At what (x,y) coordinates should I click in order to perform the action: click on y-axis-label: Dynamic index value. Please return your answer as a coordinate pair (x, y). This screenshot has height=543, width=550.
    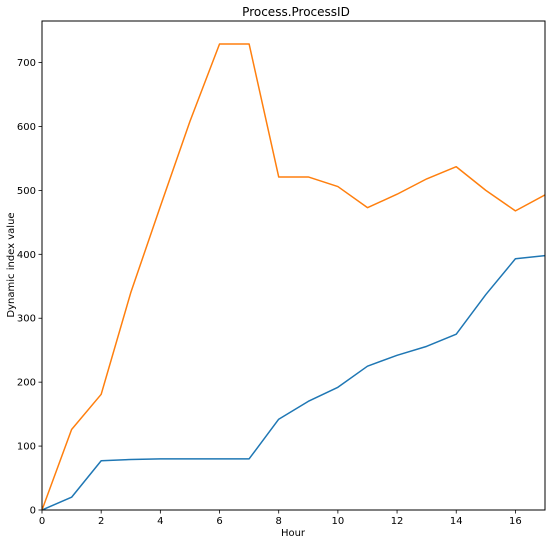
    Looking at the image, I should click on (11, 264).